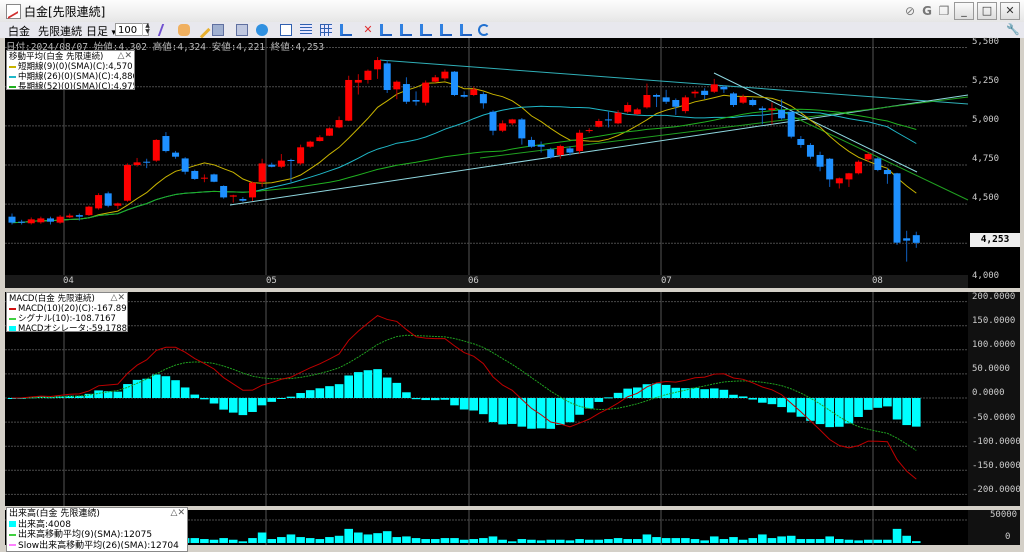  What do you see at coordinates (166, 30) in the screenshot?
I see `select-arrow-icon` at bounding box center [166, 30].